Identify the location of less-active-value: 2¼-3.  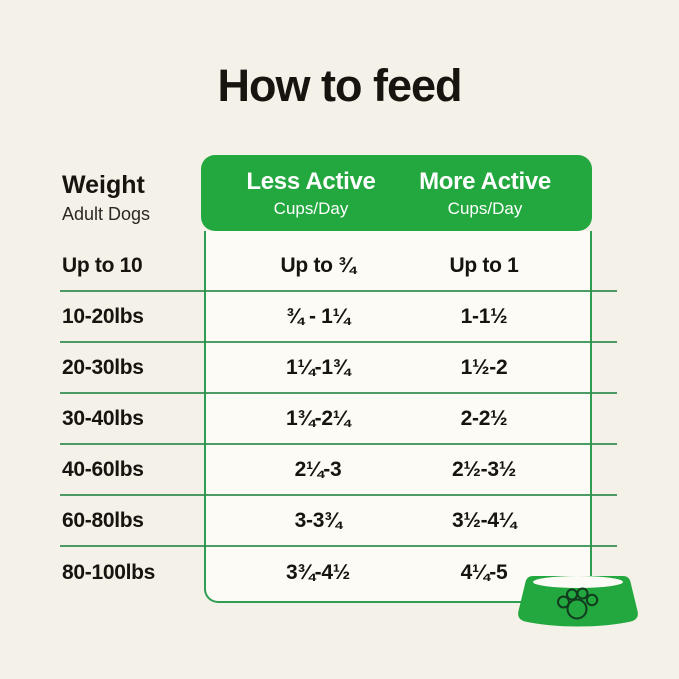
(318, 469).